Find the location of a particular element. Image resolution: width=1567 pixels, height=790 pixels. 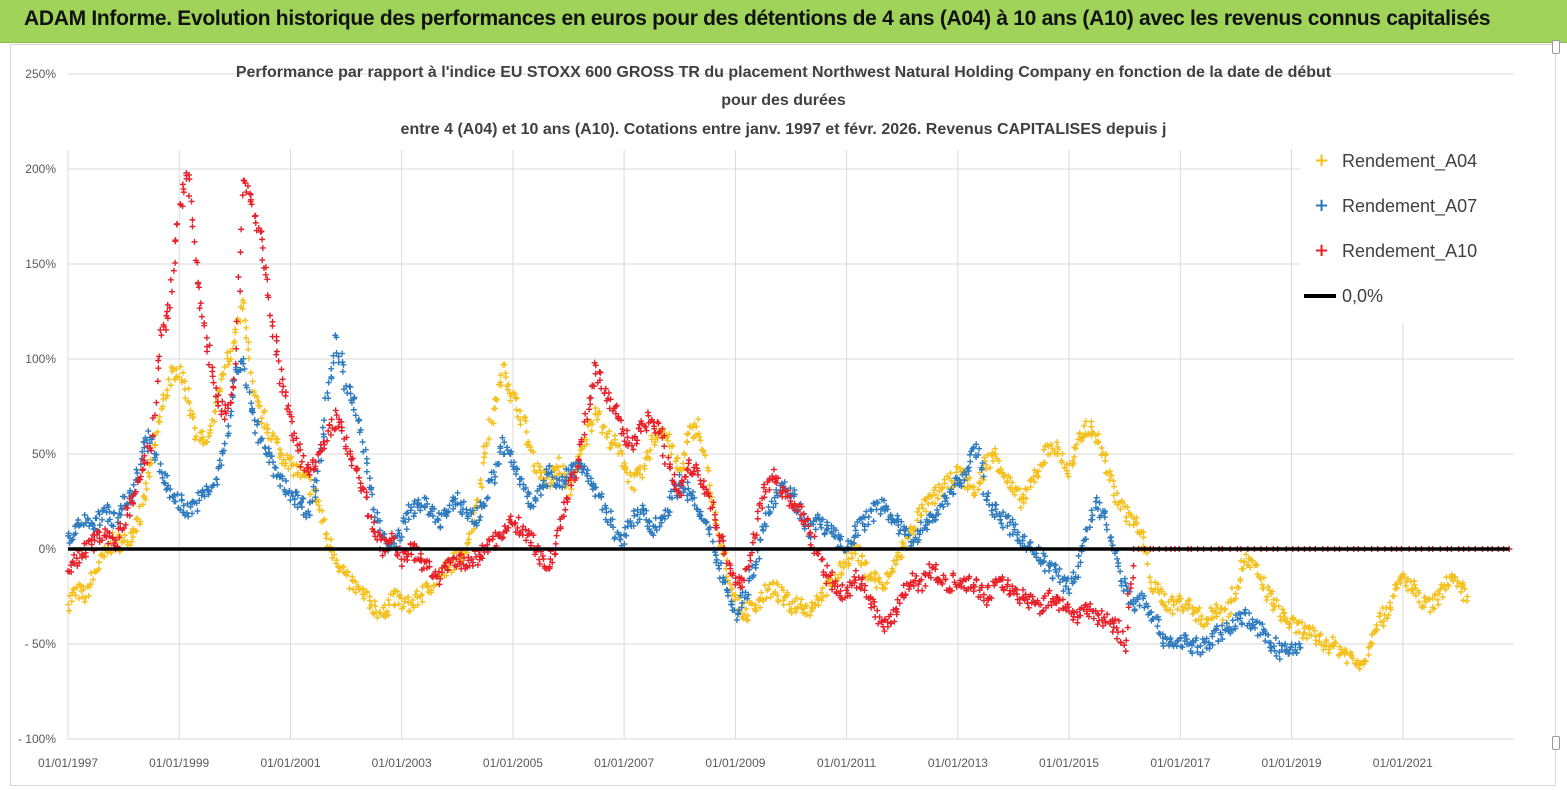

resize-handle-bottom-right is located at coordinates (1556, 743).